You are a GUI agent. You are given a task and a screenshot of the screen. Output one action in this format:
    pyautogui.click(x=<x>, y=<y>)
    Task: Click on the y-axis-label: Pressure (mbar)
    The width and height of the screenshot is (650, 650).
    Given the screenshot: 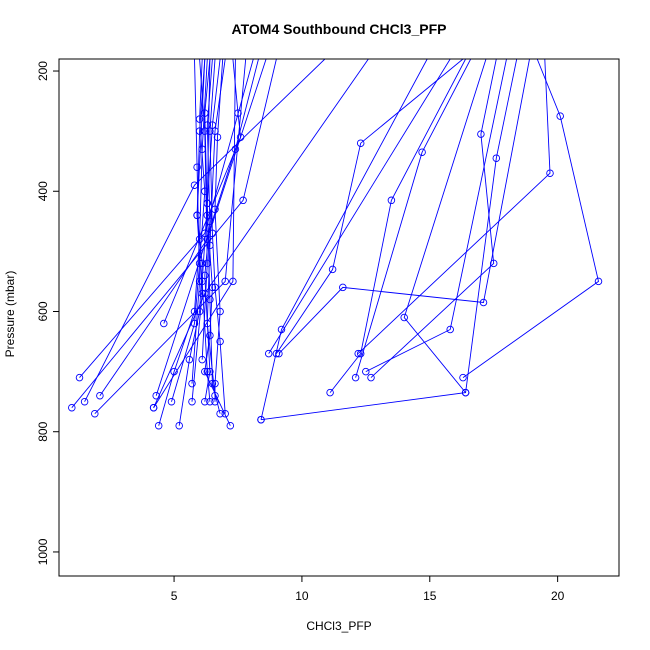 What is the action you would take?
    pyautogui.click(x=10, y=314)
    